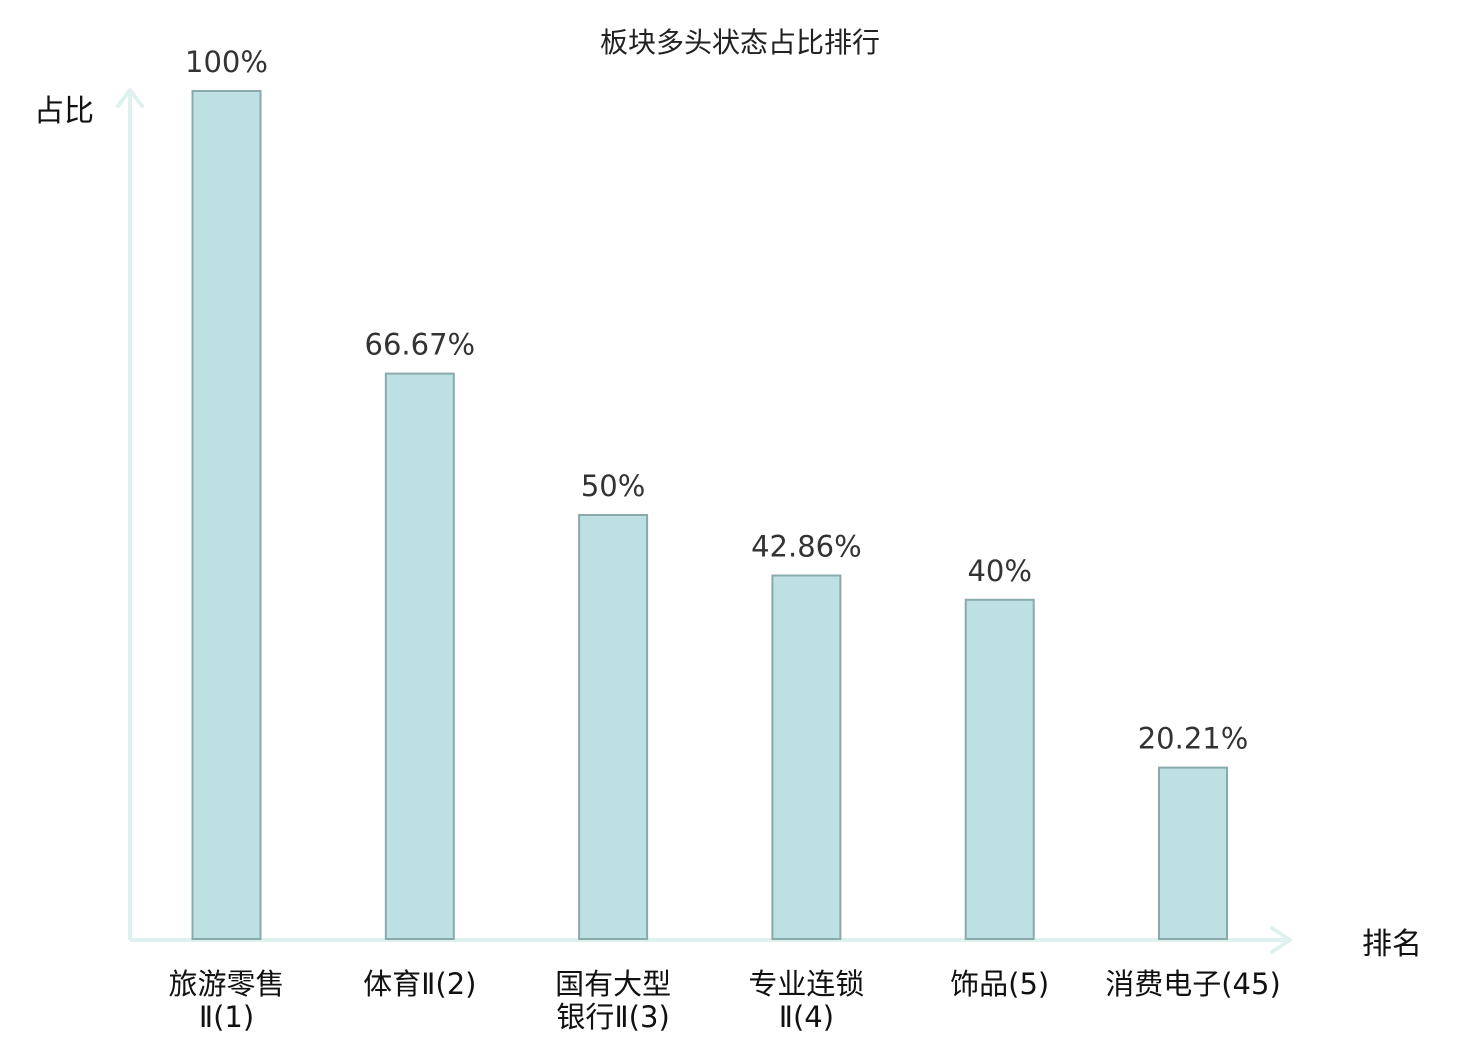  What do you see at coordinates (711, 940) in the screenshot?
I see `x-axis` at bounding box center [711, 940].